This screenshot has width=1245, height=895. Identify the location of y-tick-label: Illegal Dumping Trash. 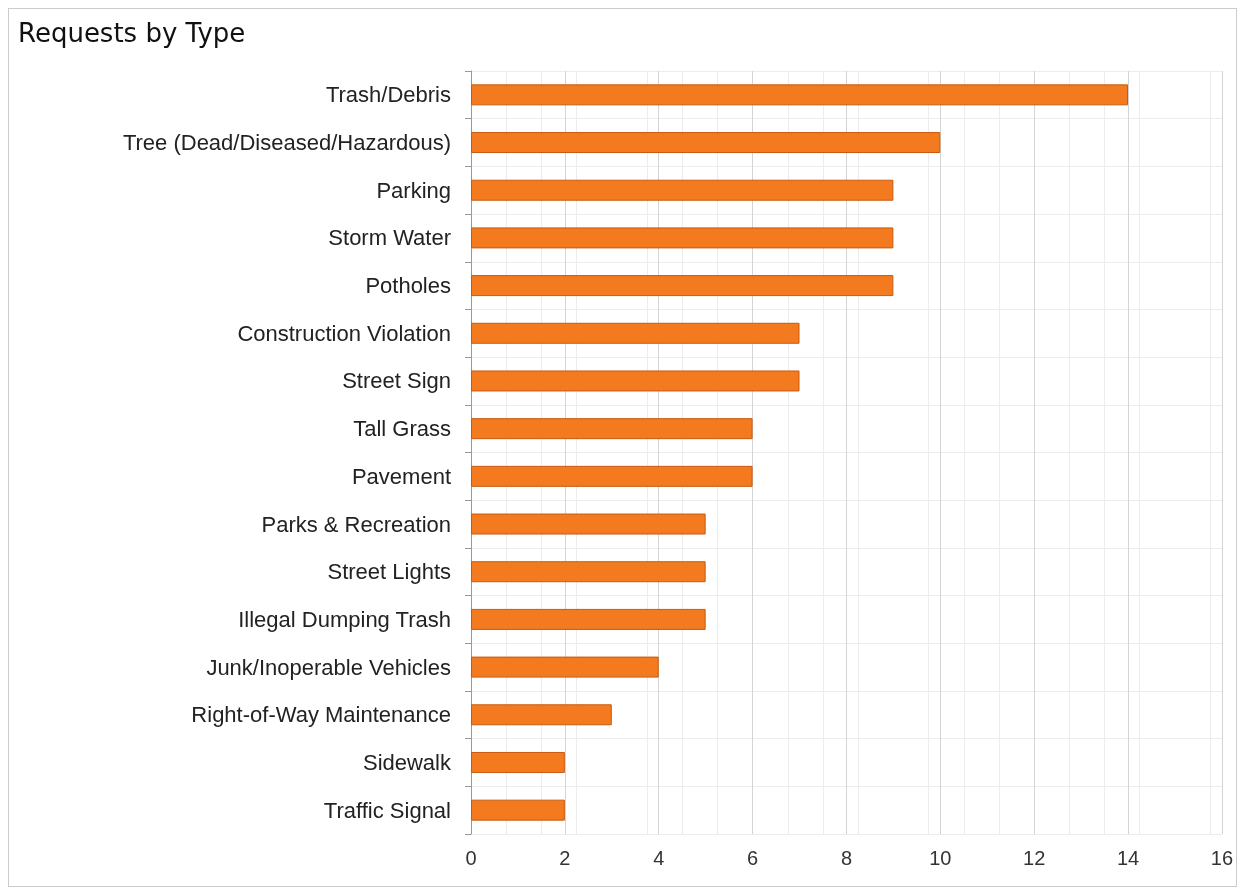
(344, 619).